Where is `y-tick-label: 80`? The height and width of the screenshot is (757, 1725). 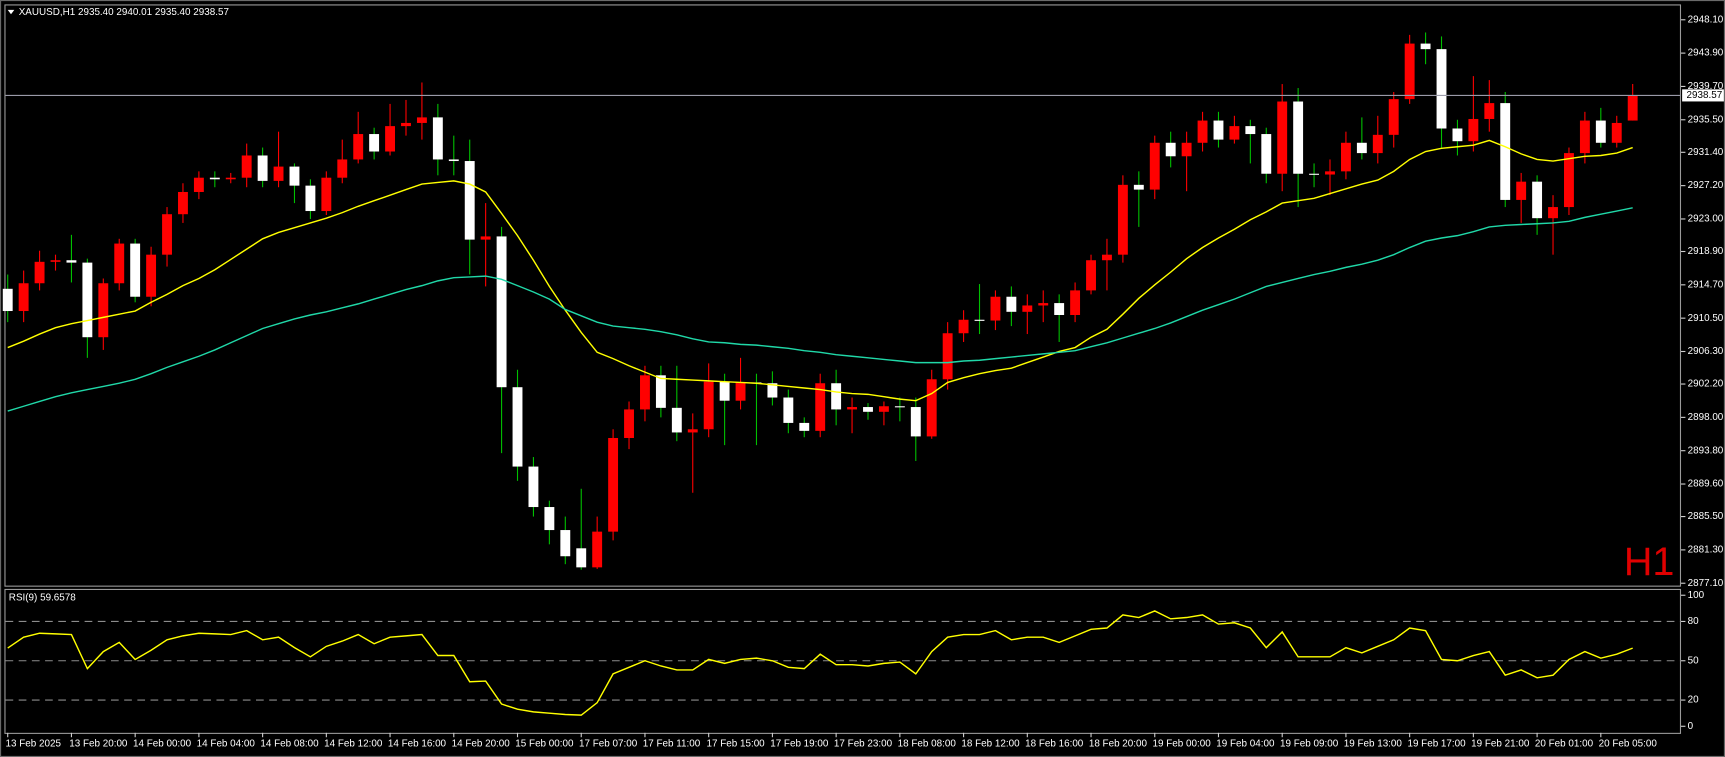 y-tick-label: 80 is located at coordinates (1693, 621).